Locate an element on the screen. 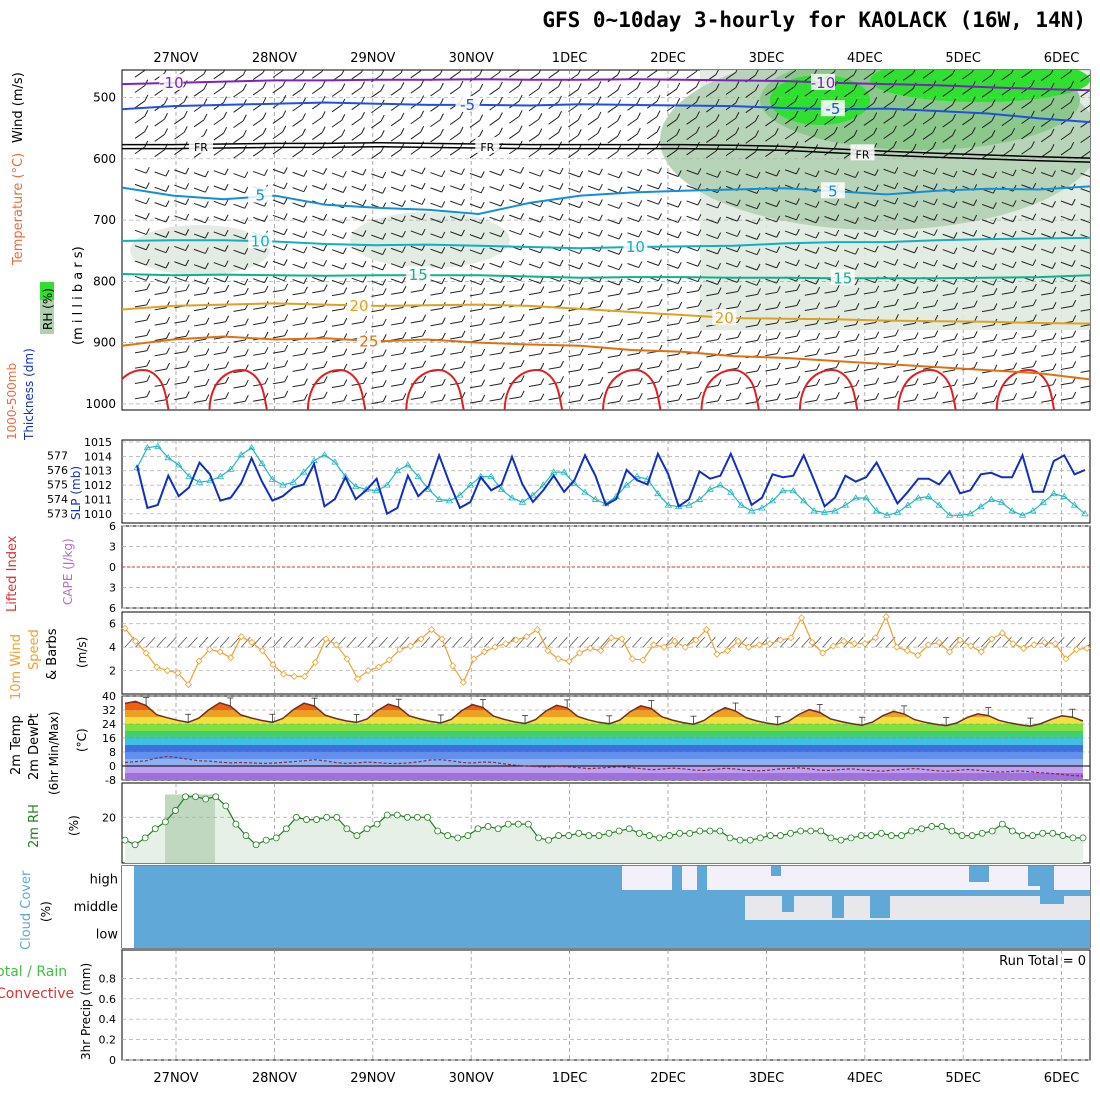 This screenshot has width=1100, height=1100. li-tick-label: 3 is located at coordinates (112, 588).